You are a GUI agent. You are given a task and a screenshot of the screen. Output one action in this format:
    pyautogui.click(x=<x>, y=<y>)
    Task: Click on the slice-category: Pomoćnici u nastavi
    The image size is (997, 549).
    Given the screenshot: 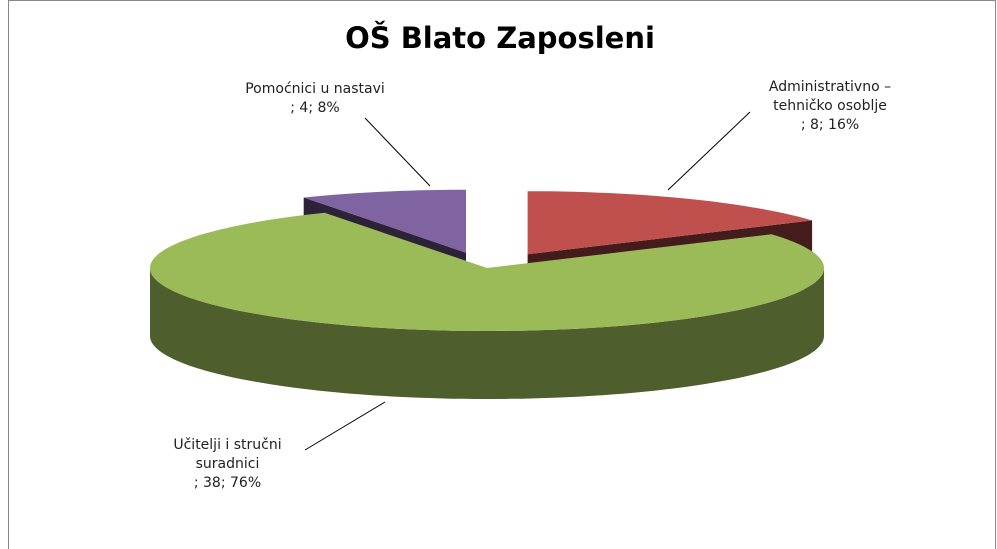 What is the action you would take?
    pyautogui.click(x=315, y=89)
    